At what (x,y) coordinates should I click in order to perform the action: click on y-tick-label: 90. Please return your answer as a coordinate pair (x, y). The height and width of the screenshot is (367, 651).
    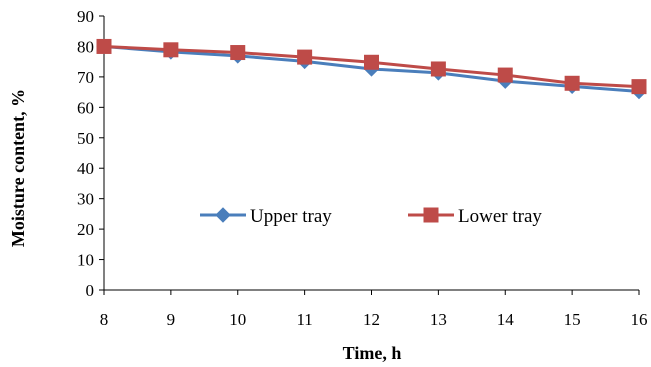
    Looking at the image, I should click on (85, 16).